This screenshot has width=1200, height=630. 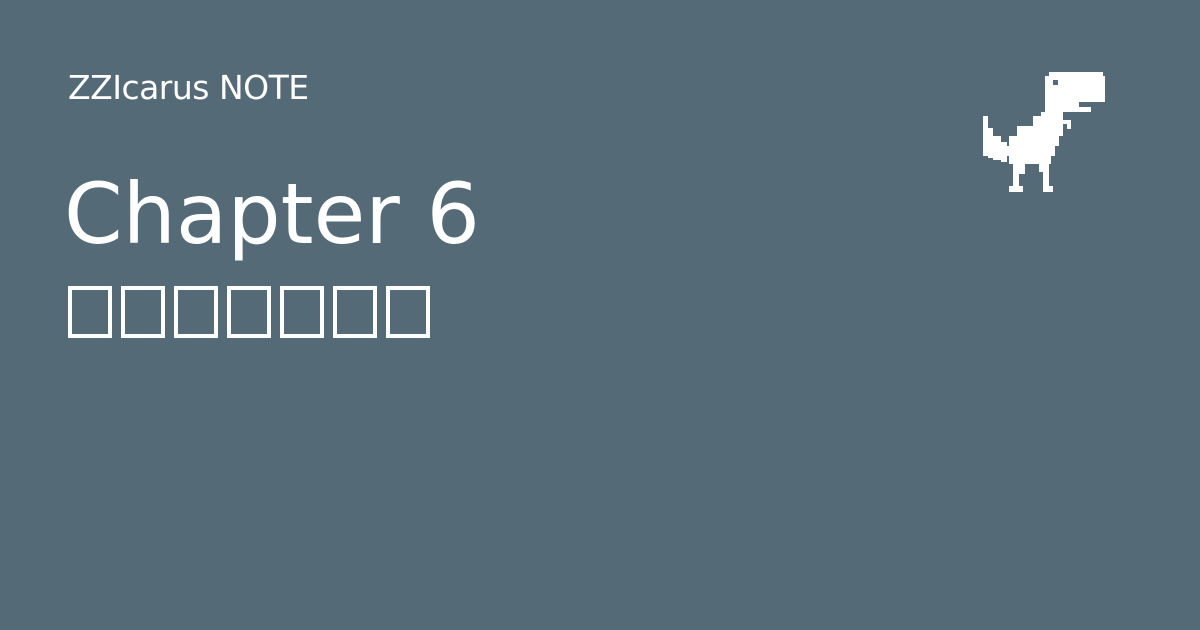 I want to click on chapter-subtitle: □ □ □ □ □ □ □, so click(x=249, y=312).